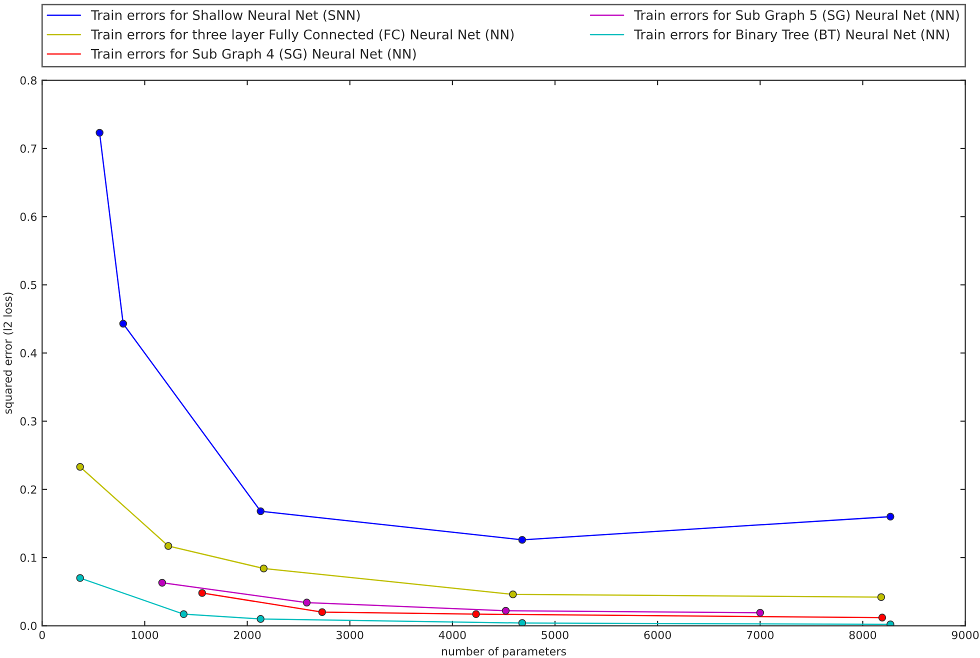  Describe the element at coordinates (247, 635) in the screenshot. I see `x-tick-label: 2000` at that location.